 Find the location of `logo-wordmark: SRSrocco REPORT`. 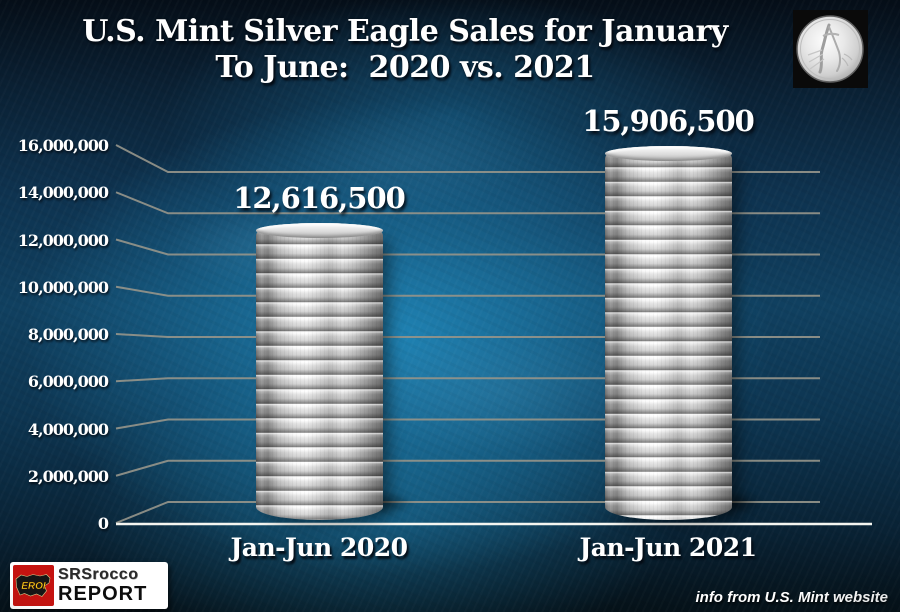

logo-wordmark: SRSrocco REPORT is located at coordinates (103, 585).